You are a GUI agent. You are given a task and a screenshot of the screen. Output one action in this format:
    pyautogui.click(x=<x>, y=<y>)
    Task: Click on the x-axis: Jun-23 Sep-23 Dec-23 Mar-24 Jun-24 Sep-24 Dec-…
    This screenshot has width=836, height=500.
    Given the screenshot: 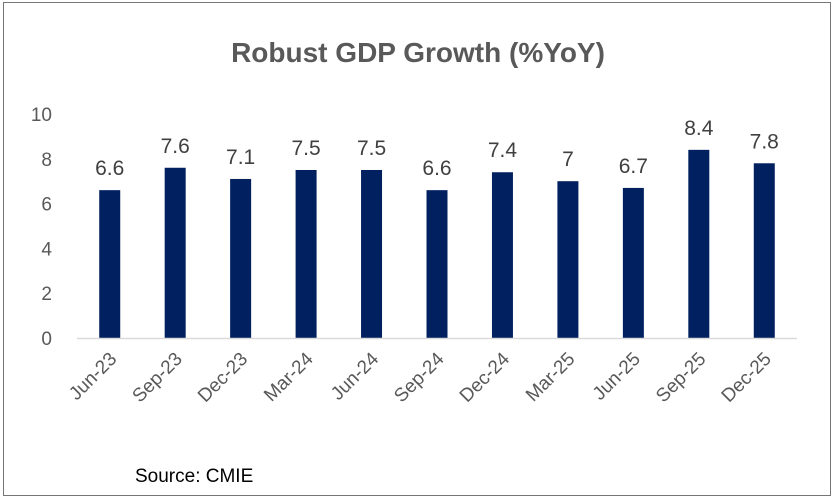 What is the action you would take?
    pyautogui.click(x=431, y=372)
    